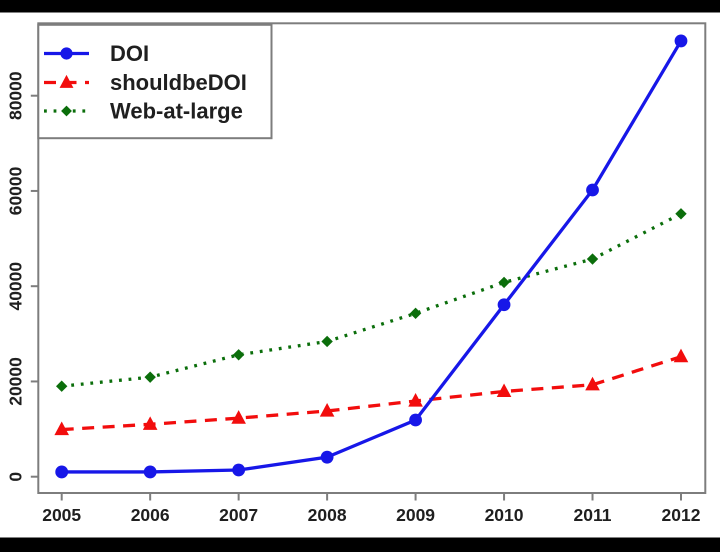 This screenshot has width=720, height=552. Describe the element at coordinates (238, 515) in the screenshot. I see `x-tick-label: 2007` at that location.